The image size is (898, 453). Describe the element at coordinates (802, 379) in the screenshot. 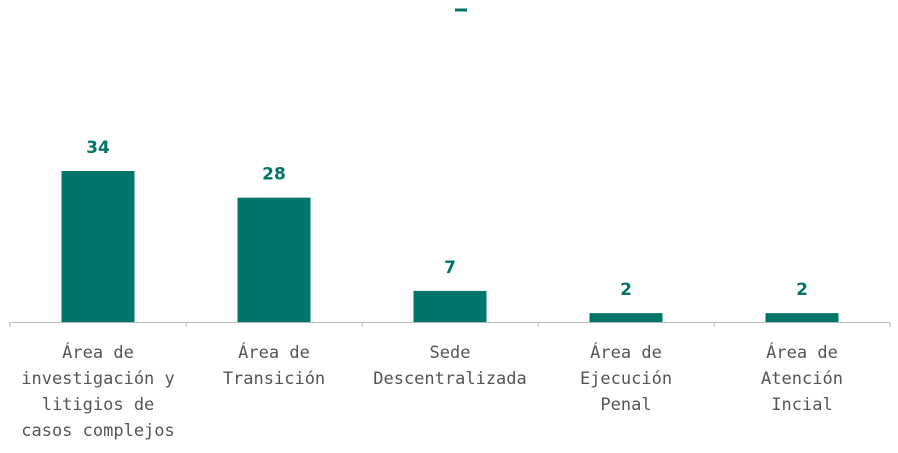

I see `x-tick-label: Área de Atención Incial` at that location.